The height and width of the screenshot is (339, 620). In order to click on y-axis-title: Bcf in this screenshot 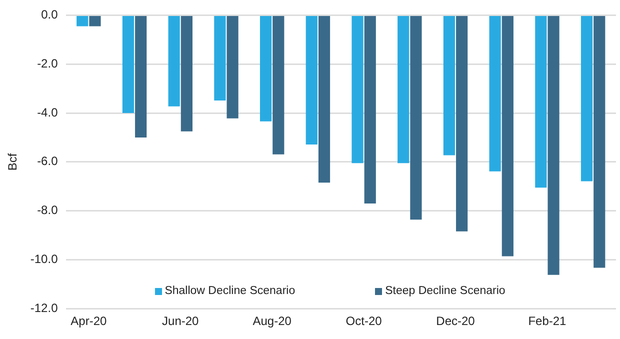, I will do `click(13, 161)`.